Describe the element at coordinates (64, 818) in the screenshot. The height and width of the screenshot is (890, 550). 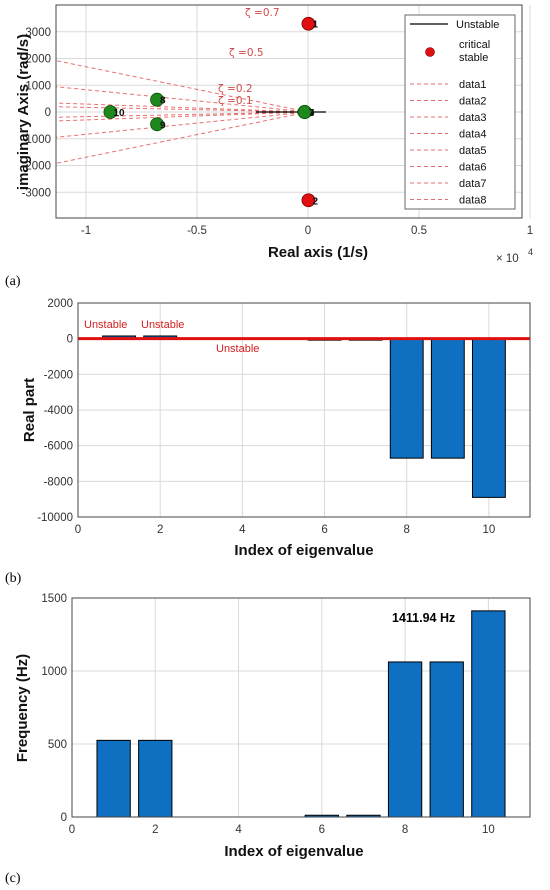
I see `chart-c-ytick-label: 0` at that location.